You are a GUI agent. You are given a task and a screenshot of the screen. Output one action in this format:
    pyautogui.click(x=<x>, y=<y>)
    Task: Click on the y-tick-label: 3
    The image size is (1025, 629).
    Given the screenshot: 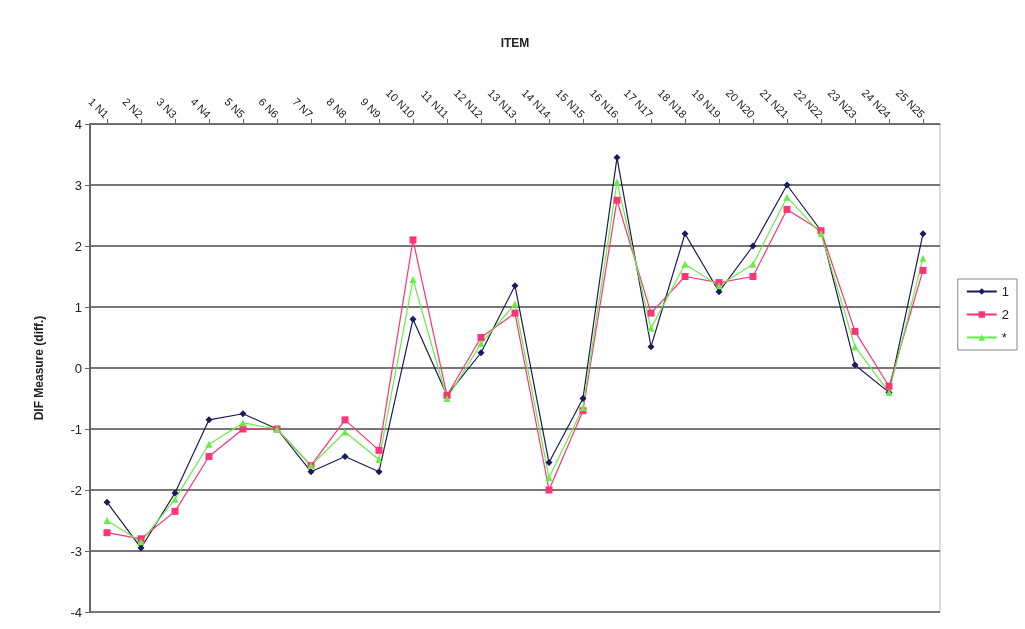 What is the action you would take?
    pyautogui.click(x=78, y=185)
    